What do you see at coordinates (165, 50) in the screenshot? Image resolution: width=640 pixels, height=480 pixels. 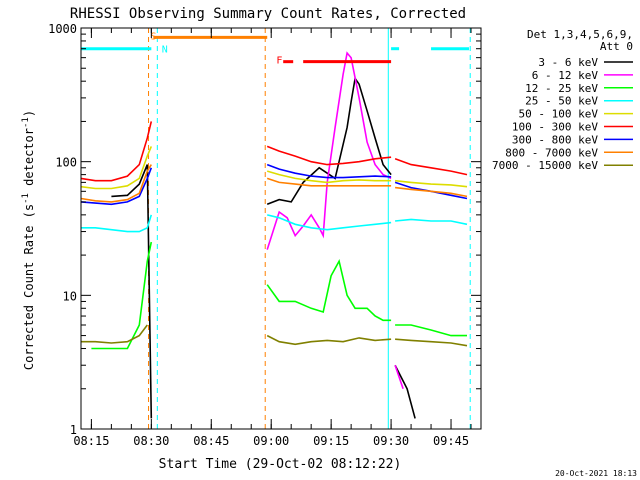 I see `flag-label-1: N` at bounding box center [165, 50].